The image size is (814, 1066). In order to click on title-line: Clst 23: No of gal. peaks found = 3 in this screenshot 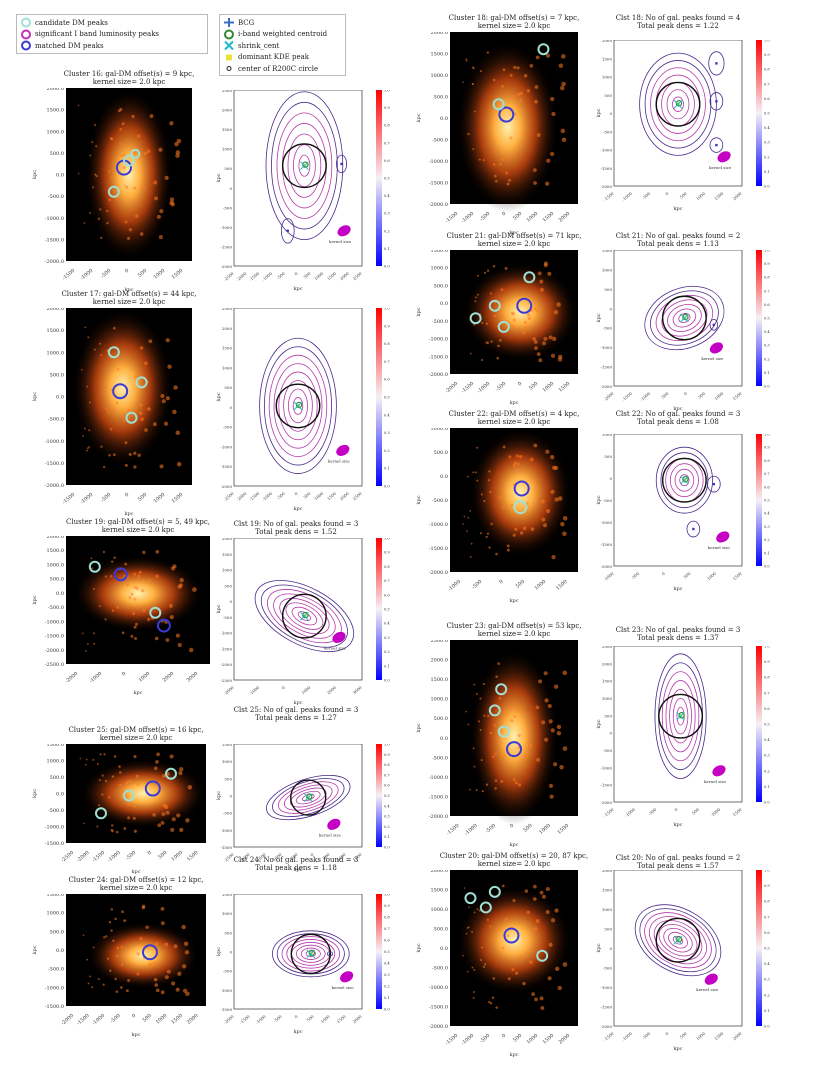, I will do `click(678, 630)`.